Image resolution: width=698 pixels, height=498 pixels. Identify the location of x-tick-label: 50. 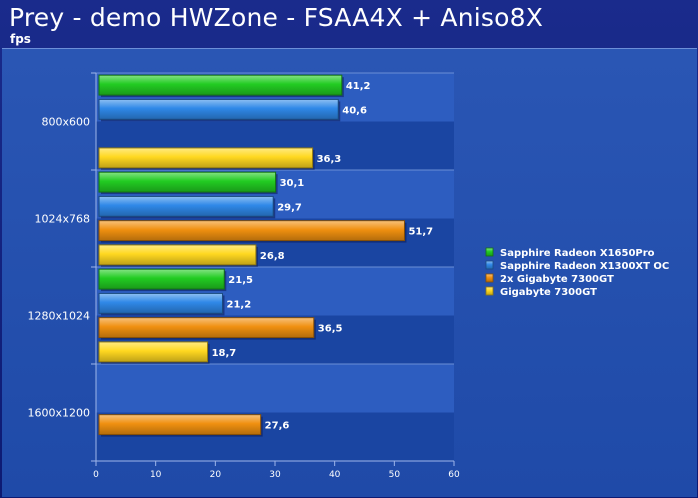
(395, 475).